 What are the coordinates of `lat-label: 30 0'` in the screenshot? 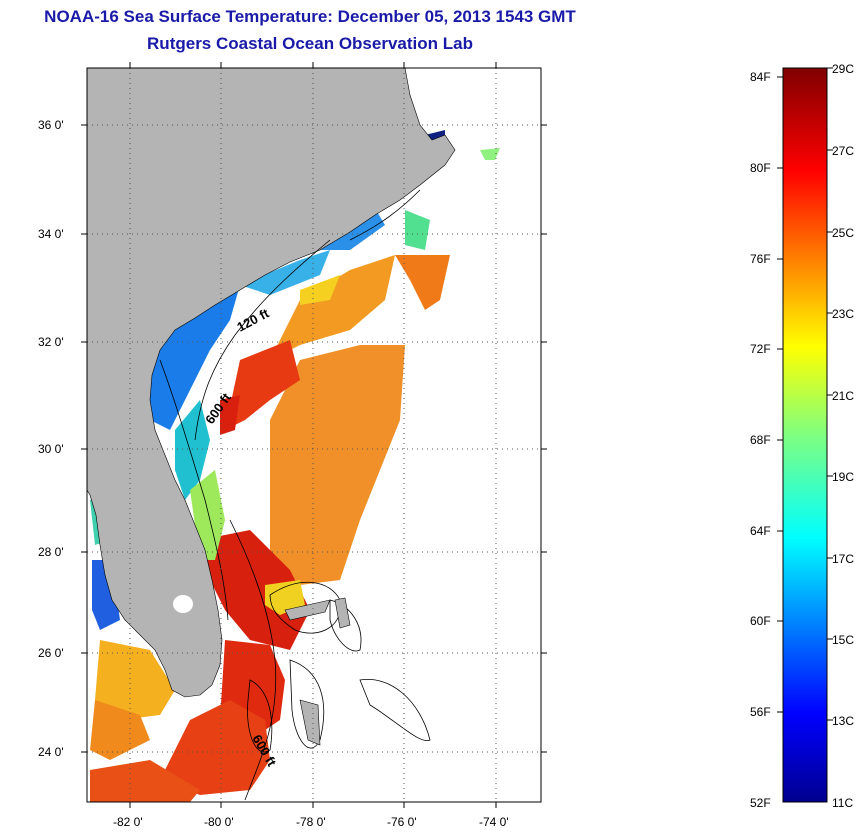 It's located at (51, 449).